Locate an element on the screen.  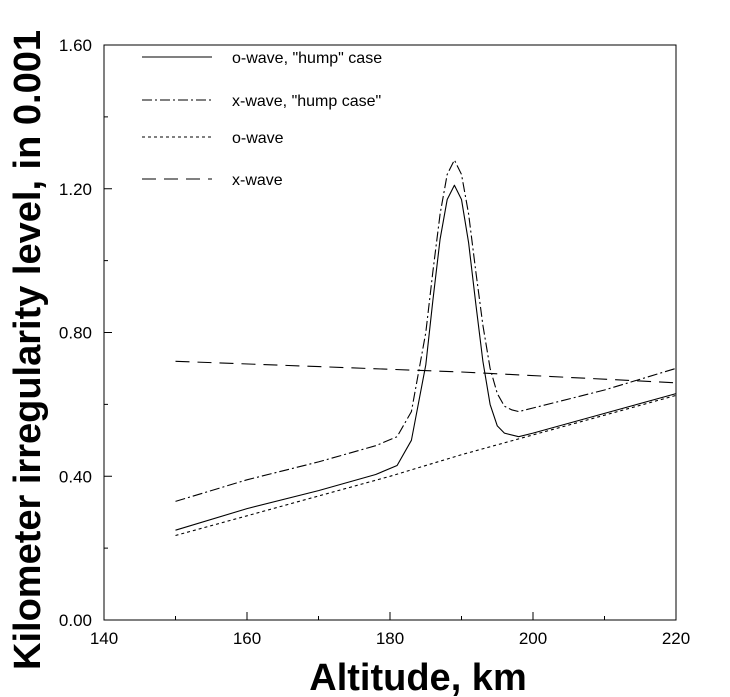
y-tick-label: 0.00 is located at coordinates (75, 620).